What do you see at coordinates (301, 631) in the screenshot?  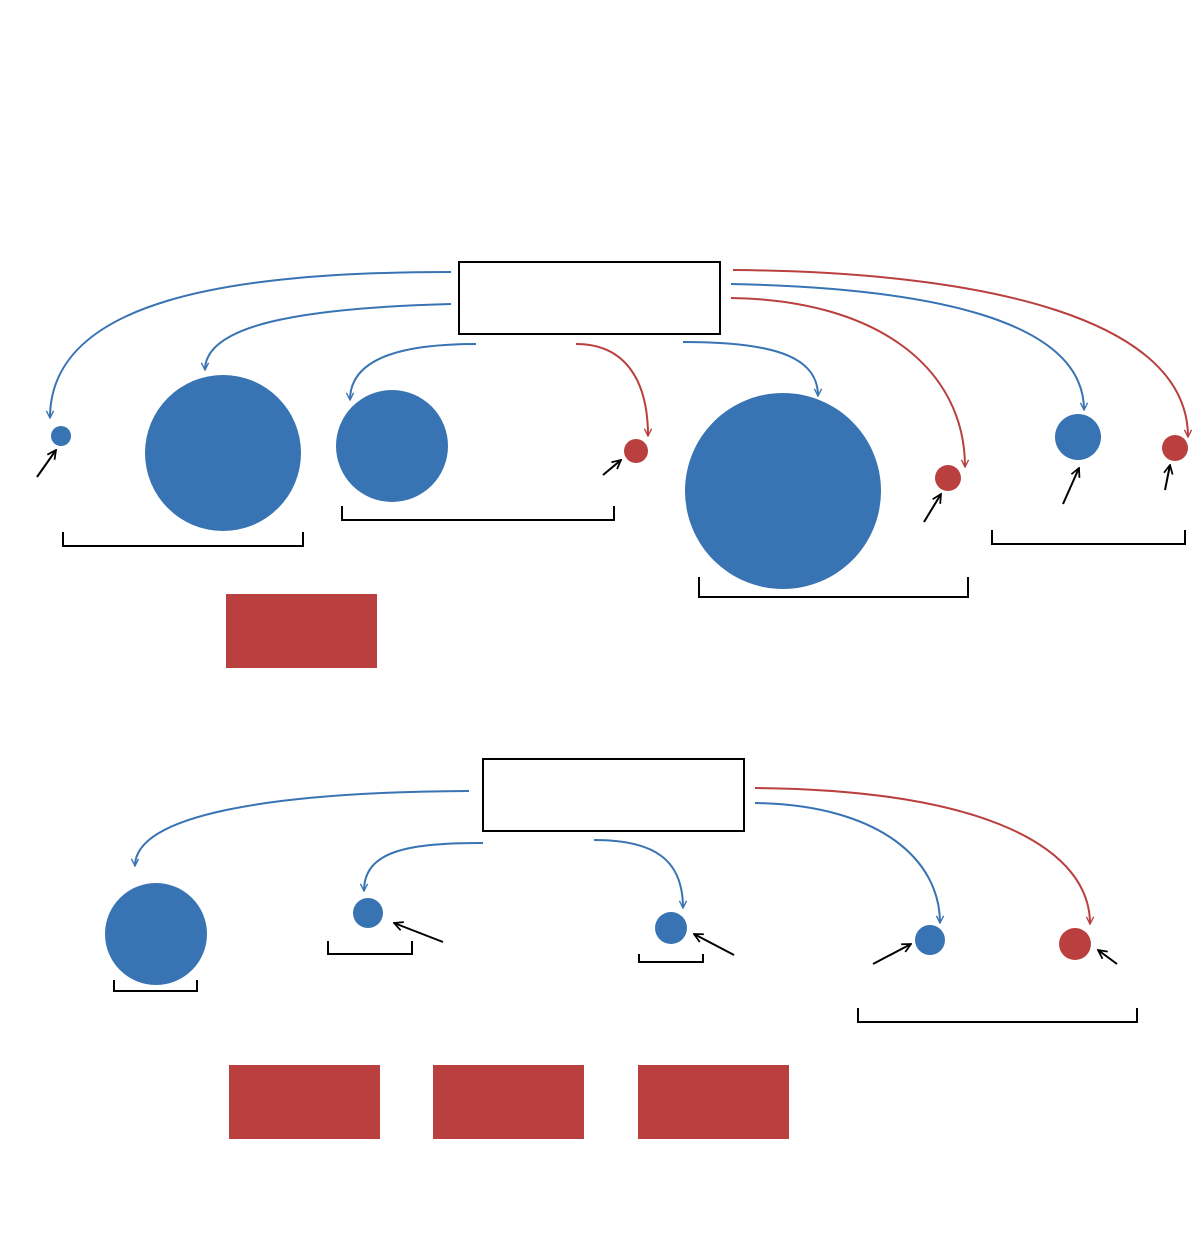 I see `top-red-block` at bounding box center [301, 631].